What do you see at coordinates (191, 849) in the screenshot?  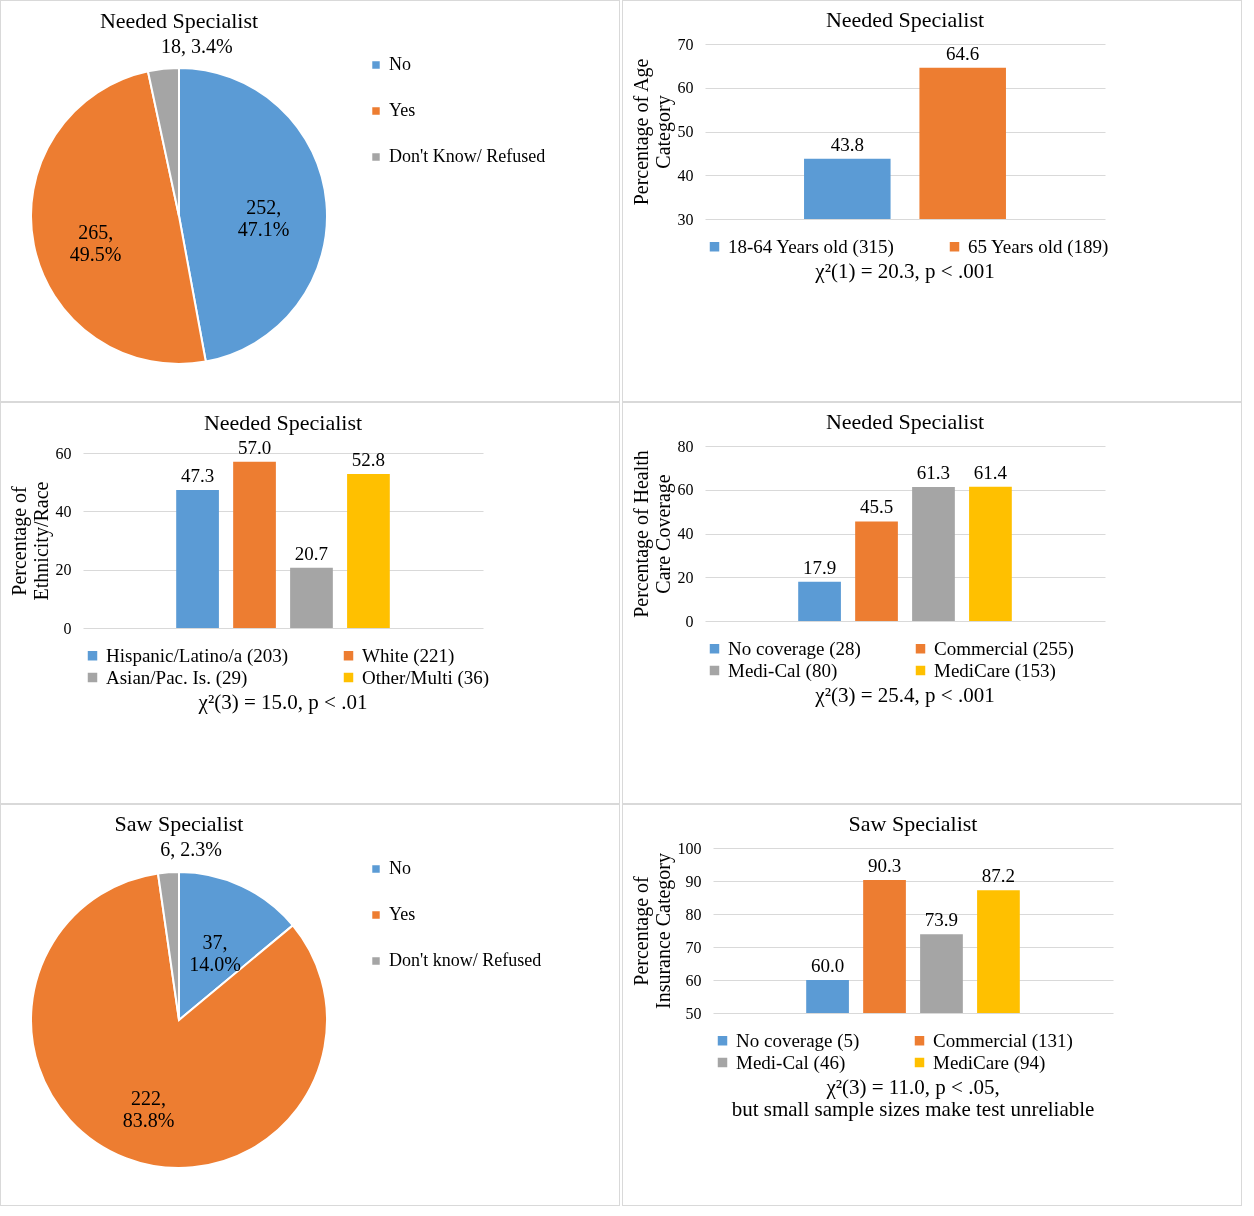 I see `data-label: 6, 2.3%` at bounding box center [191, 849].